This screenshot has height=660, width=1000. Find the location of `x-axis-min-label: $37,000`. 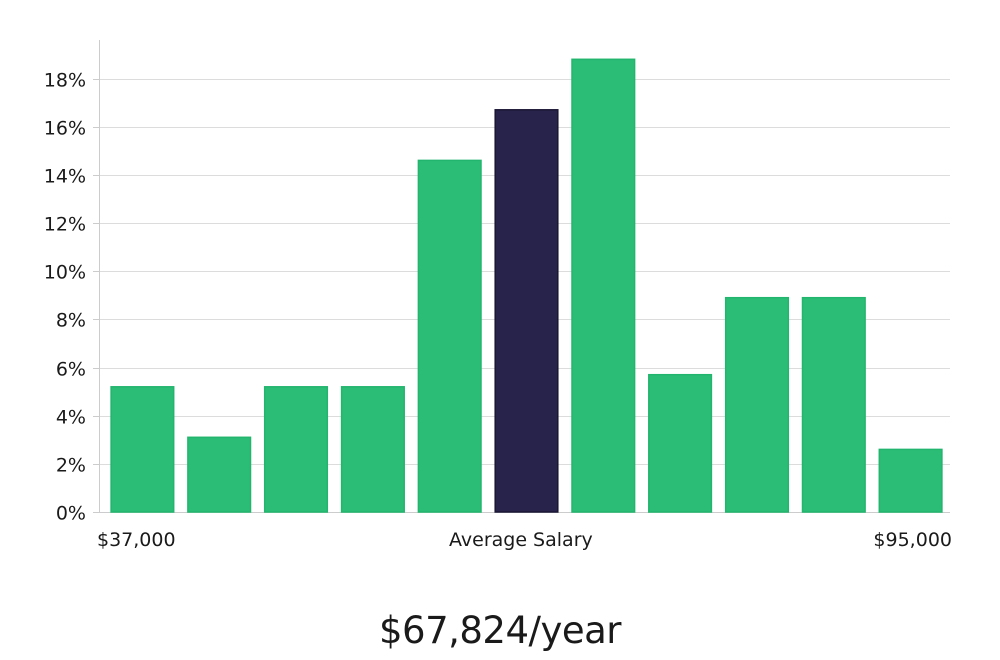

x-axis-min-label: $37,000 is located at coordinates (136, 540).